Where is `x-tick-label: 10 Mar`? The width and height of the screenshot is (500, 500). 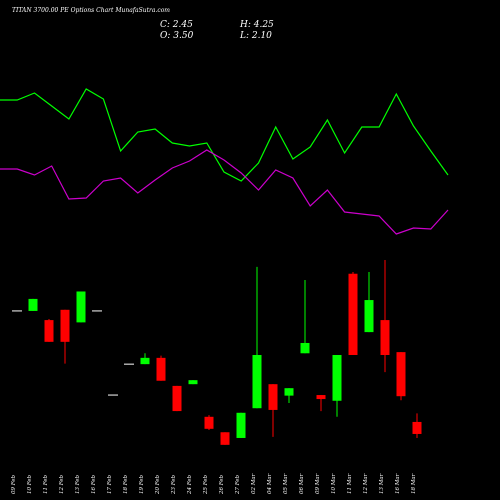 x-tick-label: 10 Mar is located at coordinates (334, 483).